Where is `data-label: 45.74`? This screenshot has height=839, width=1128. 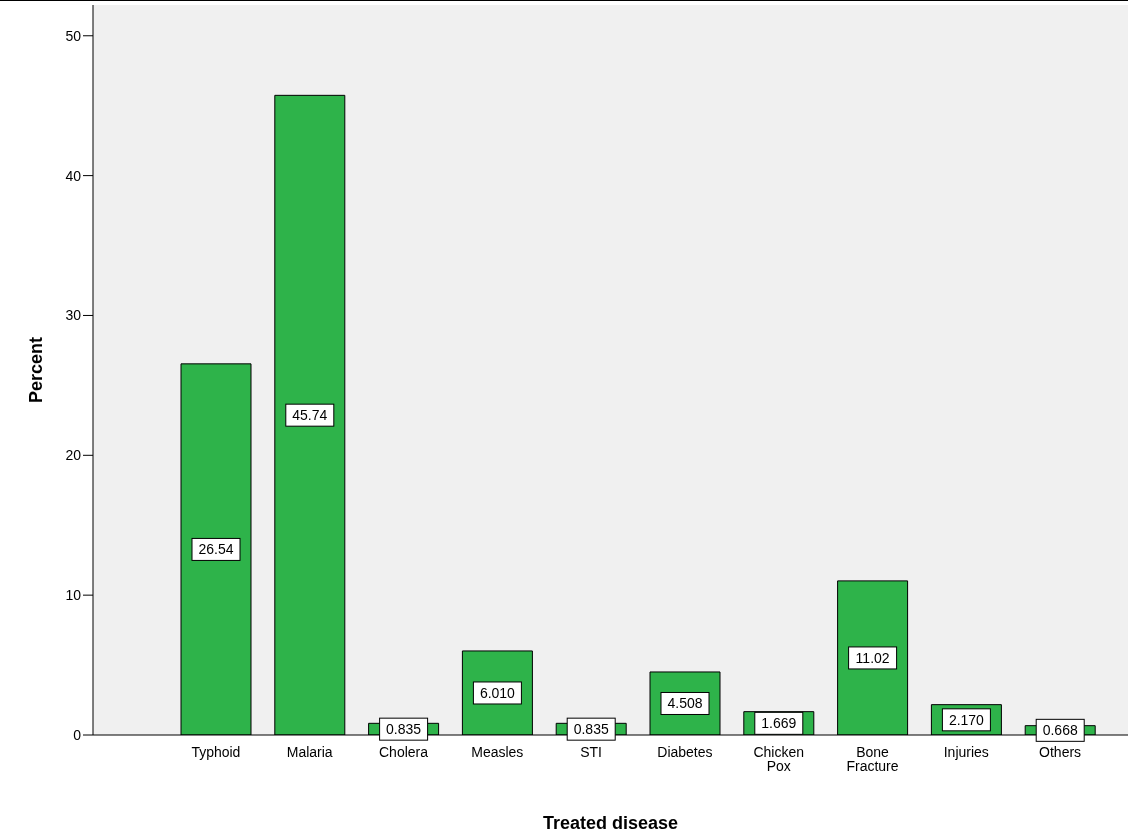
data-label: 45.74 is located at coordinates (310, 415).